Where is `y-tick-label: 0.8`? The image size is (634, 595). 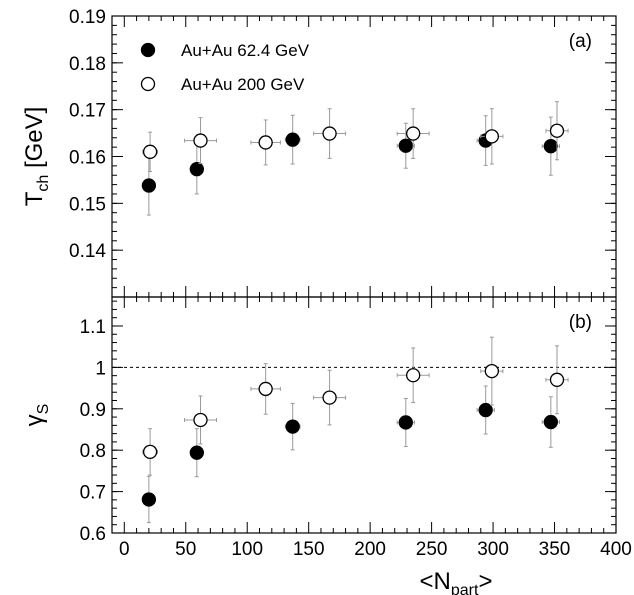
y-tick-label: 0.8 is located at coordinates (93, 451).